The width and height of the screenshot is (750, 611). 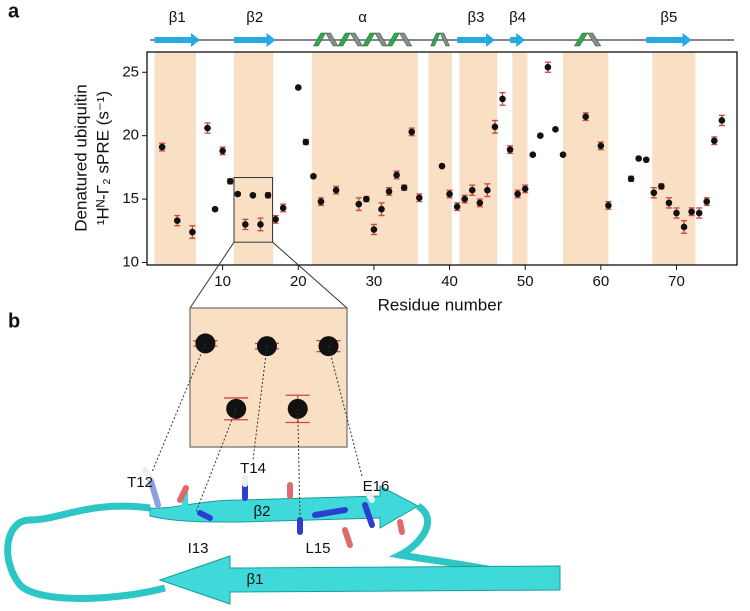 What do you see at coordinates (130, 135) in the screenshot?
I see `y-tick-label: 20` at bounding box center [130, 135].